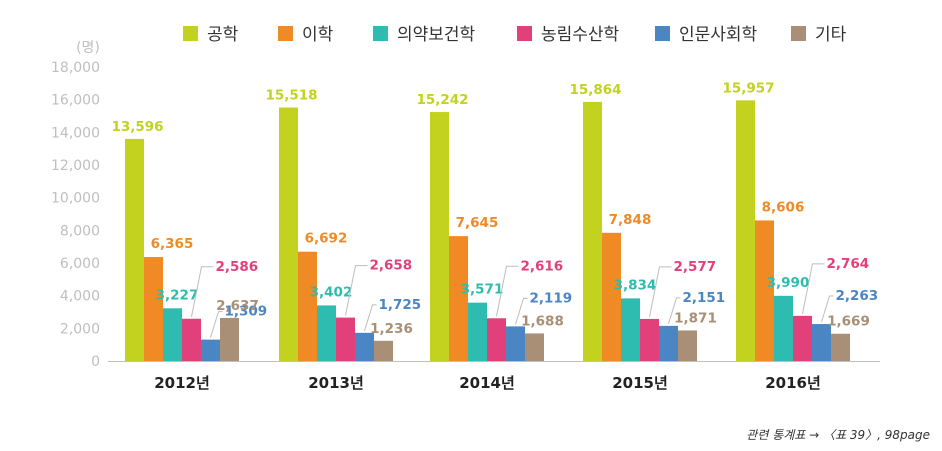  What do you see at coordinates (857, 296) in the screenshot?
I see `data-label: 2,263` at bounding box center [857, 296].